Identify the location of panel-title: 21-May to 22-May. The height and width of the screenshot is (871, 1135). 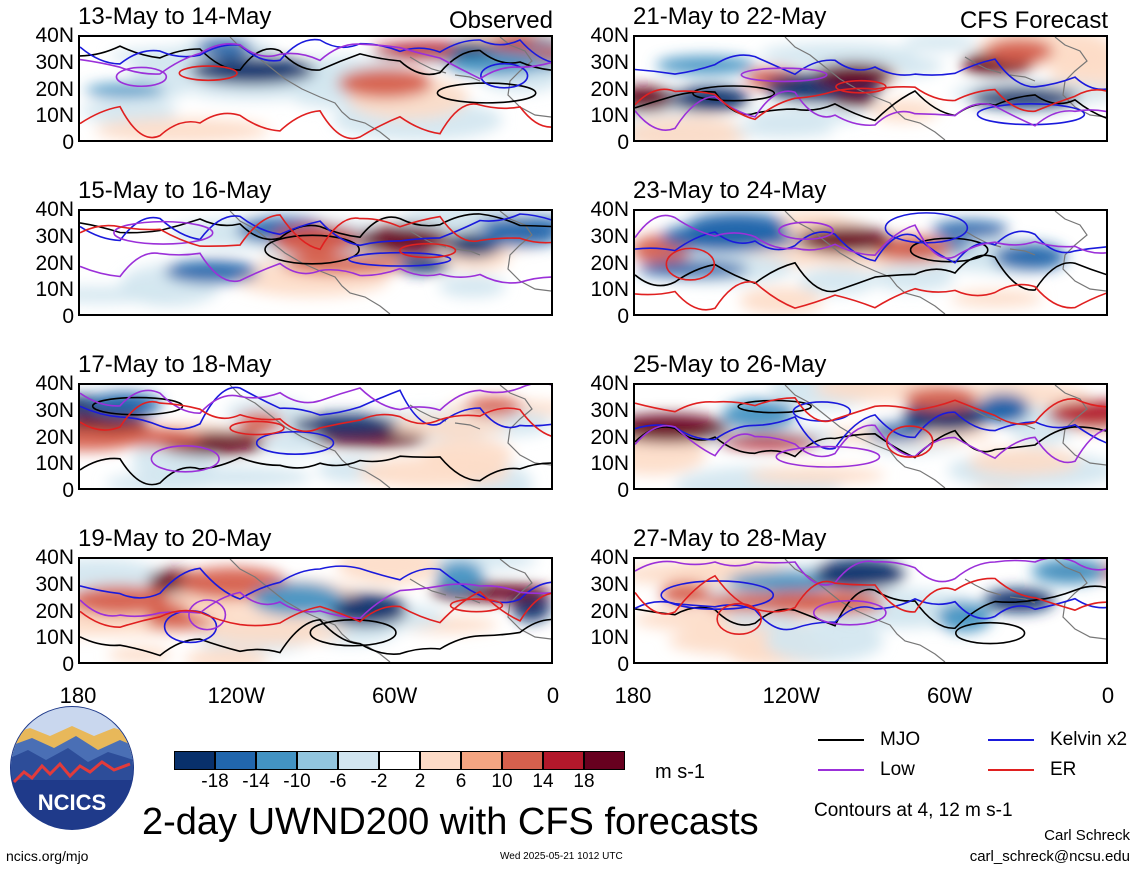
(730, 16).